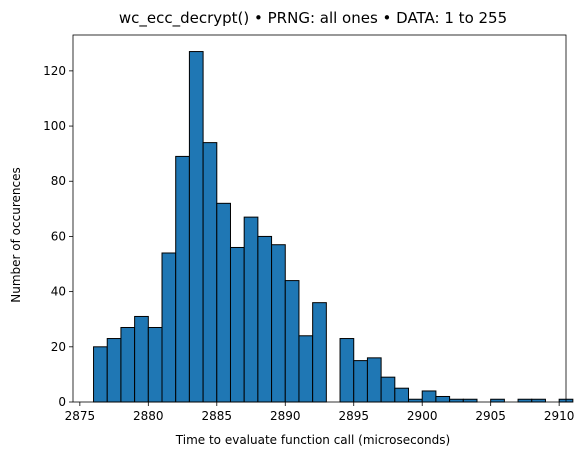 The image size is (580, 455). I want to click on x-tick-label: 2900, so click(422, 416).